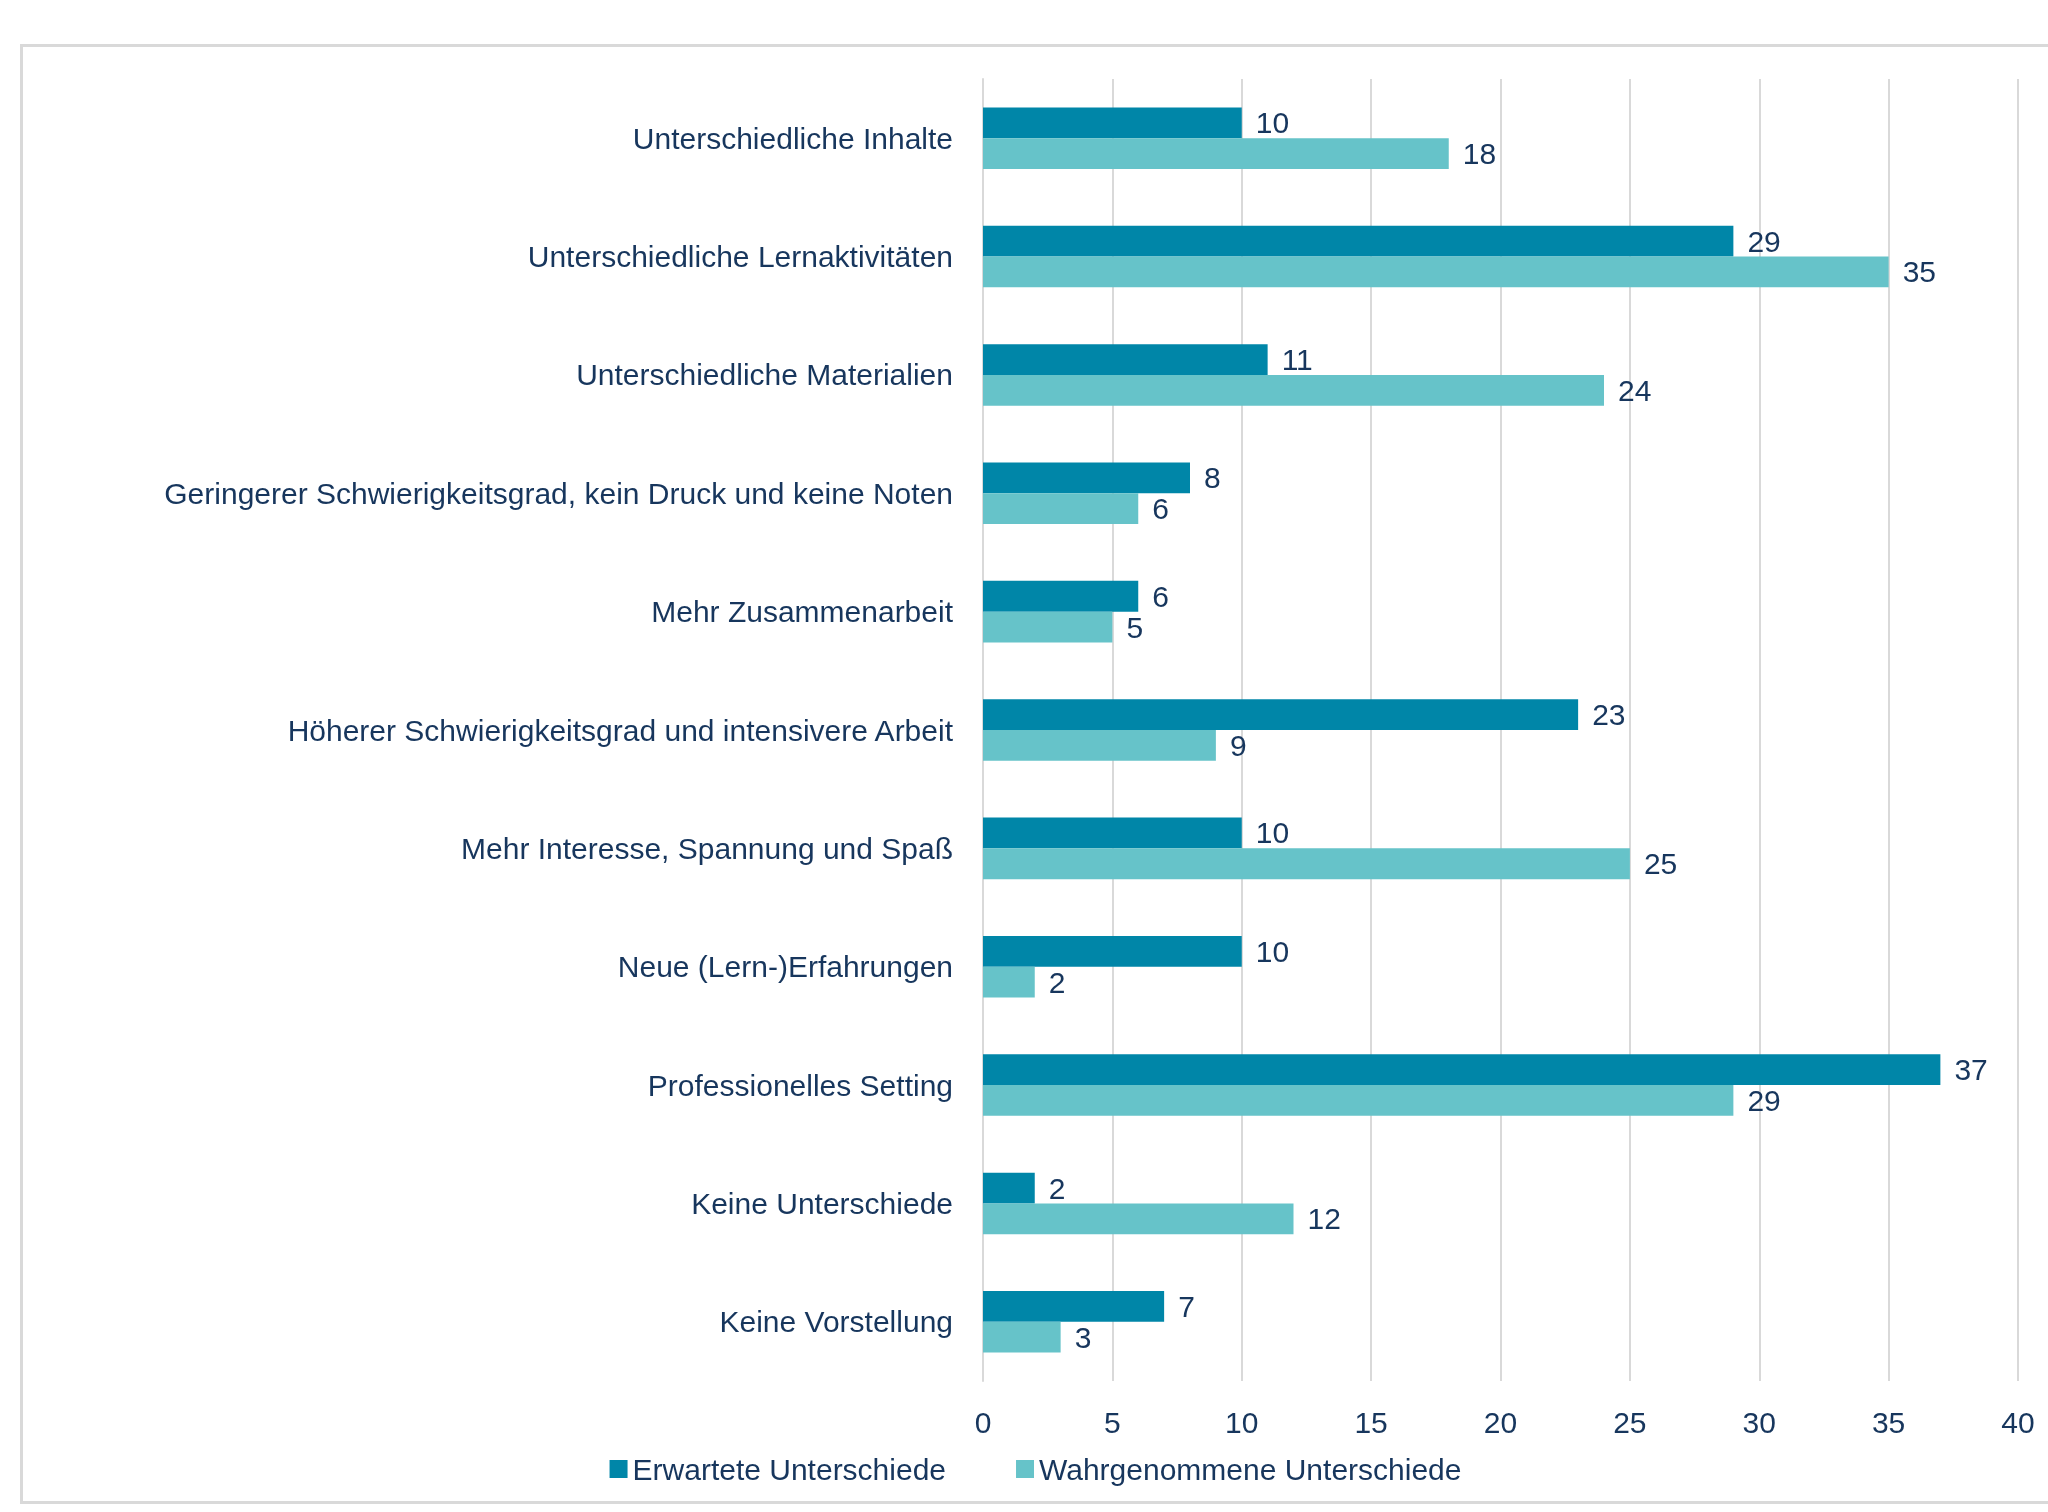  I want to click on y-tick-label: Mehr Interesse, Spannung und Spaß, so click(707, 848).